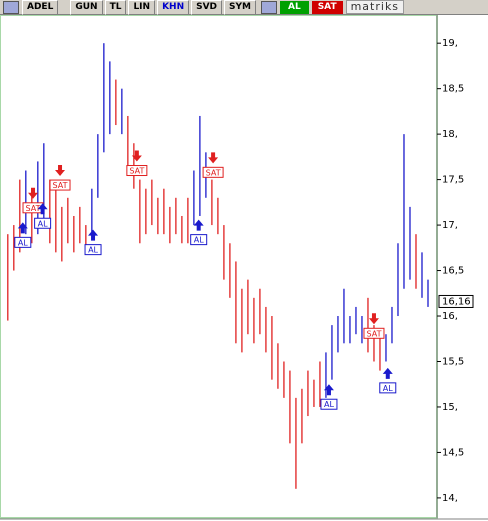  What do you see at coordinates (173, 7) in the screenshot?
I see `toolbar-button: KHN` at bounding box center [173, 7].